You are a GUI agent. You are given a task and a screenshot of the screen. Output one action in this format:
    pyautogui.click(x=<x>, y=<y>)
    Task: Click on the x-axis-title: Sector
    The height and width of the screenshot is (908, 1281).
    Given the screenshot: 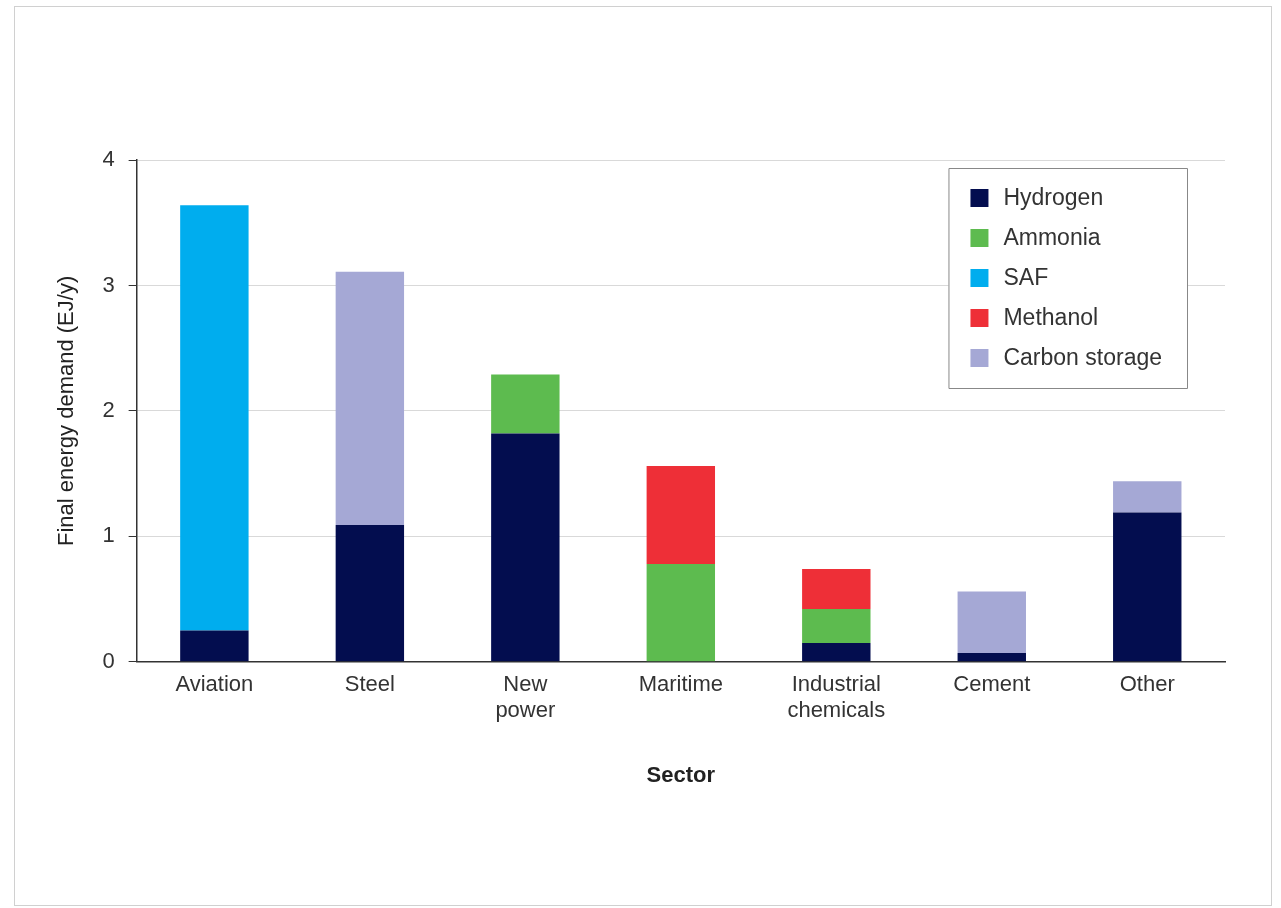 What is the action you would take?
    pyautogui.click(x=681, y=774)
    